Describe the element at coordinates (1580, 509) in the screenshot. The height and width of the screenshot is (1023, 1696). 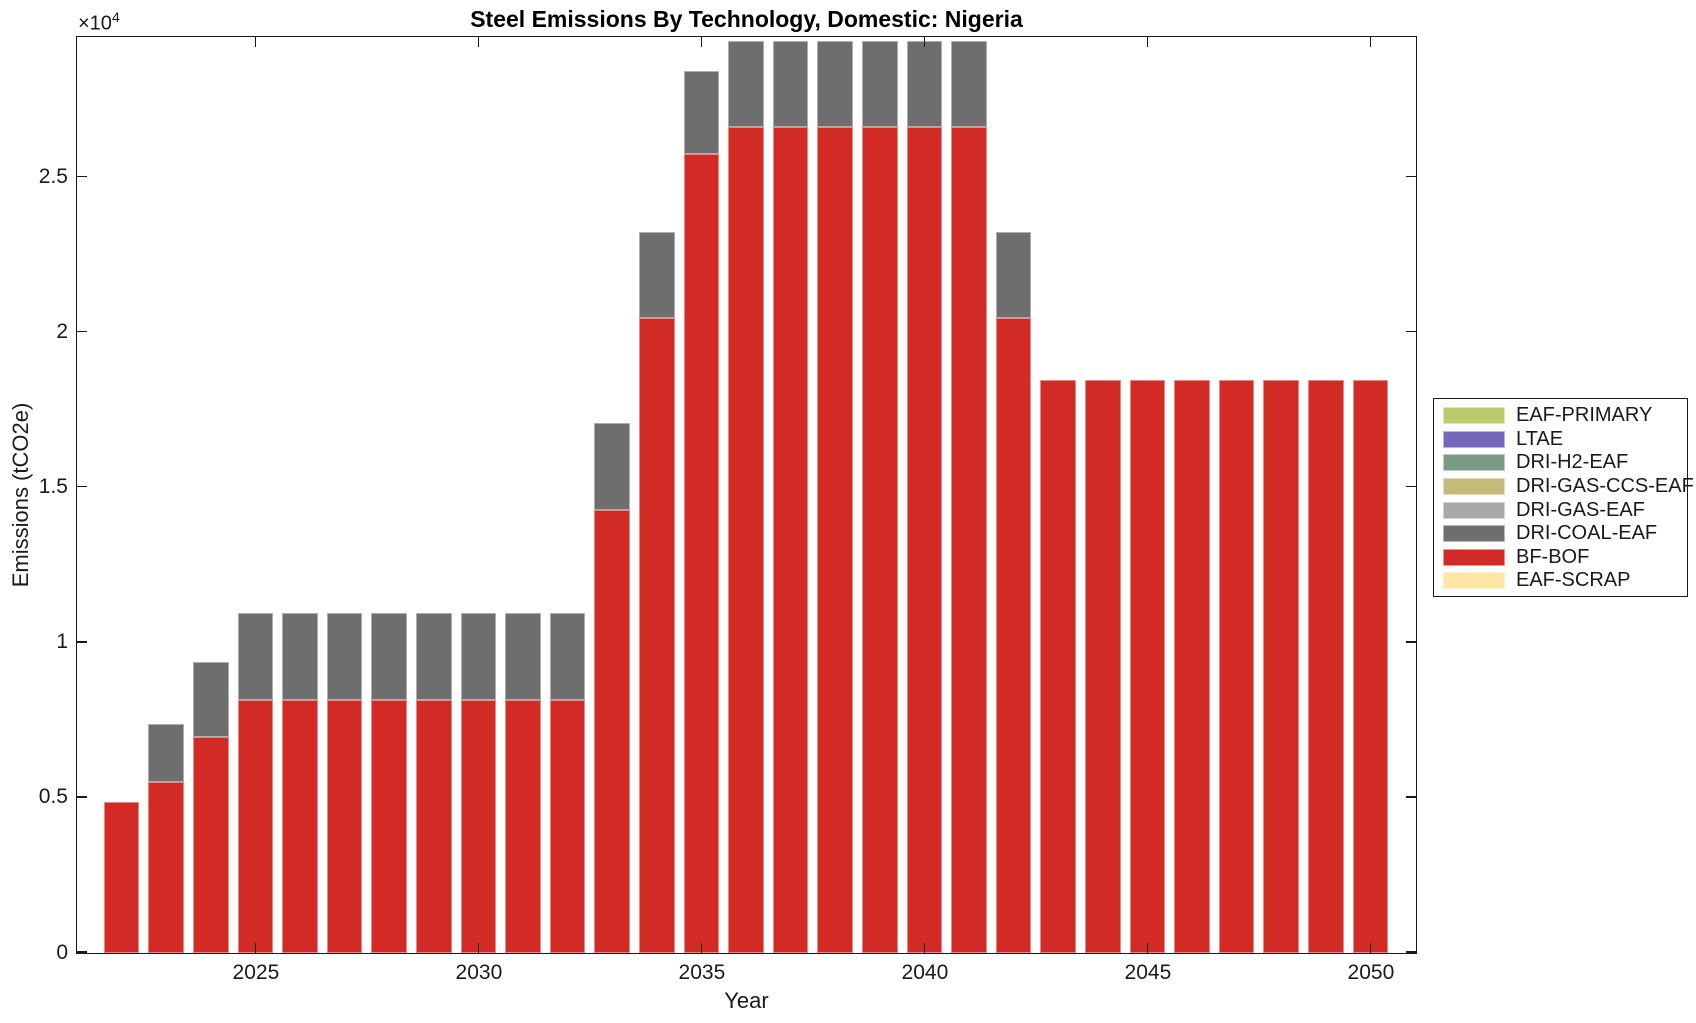
I see `legend-label-dri-gas-eaf: DRI-GAS-EAF` at that location.